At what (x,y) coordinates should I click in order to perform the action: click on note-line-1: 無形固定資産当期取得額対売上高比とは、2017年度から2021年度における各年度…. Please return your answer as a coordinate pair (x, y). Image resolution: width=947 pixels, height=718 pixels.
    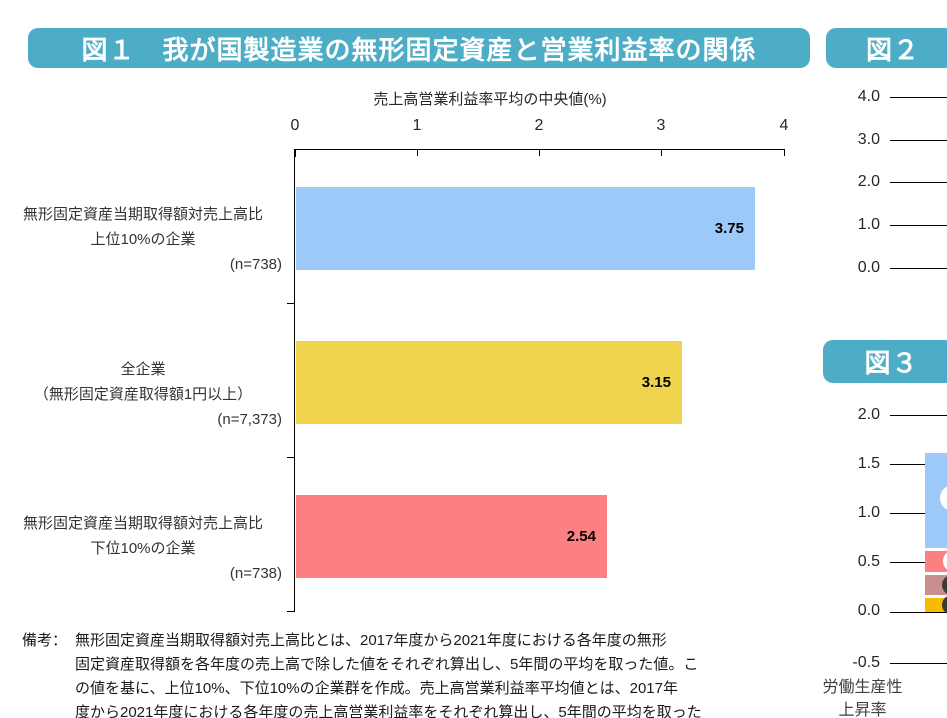
    Looking at the image, I should click on (371, 640).